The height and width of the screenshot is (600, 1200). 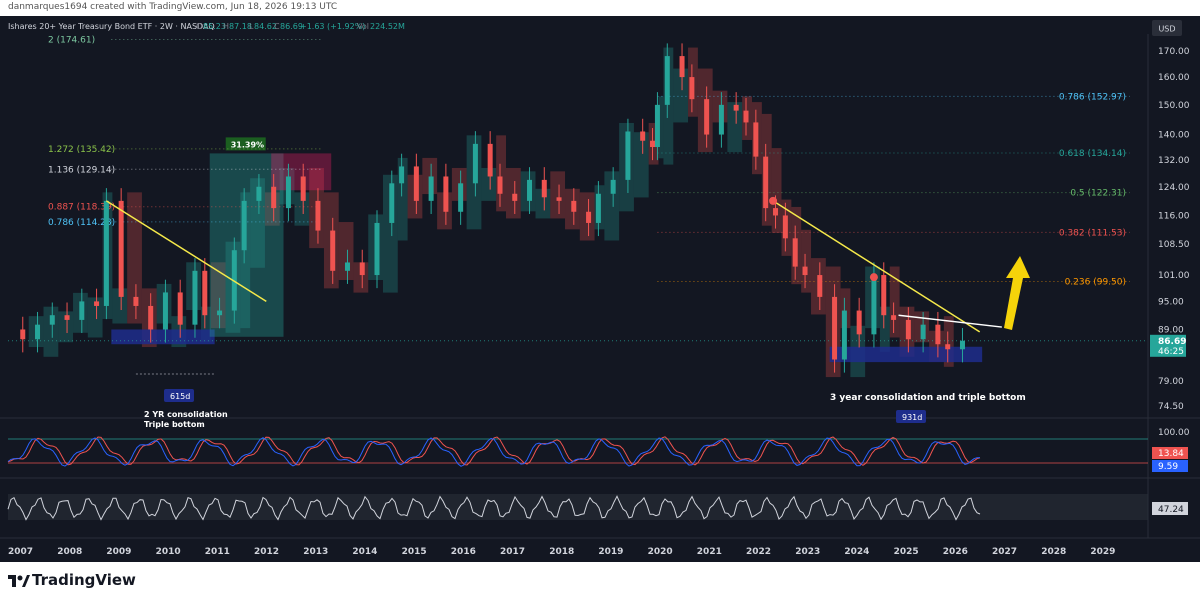 I want to click on time-tick-label: 2014, so click(x=364, y=552).